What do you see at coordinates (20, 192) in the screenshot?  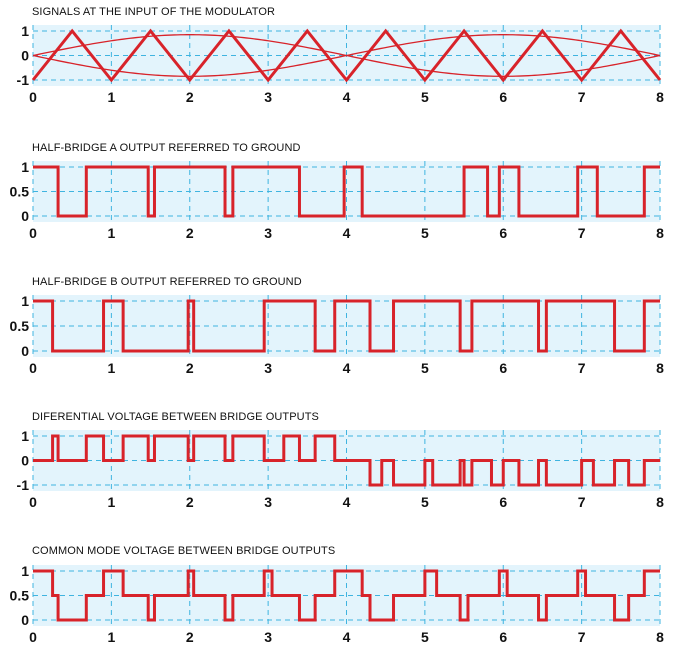 I see `chart-1-ytick-1: 0.5` at bounding box center [20, 192].